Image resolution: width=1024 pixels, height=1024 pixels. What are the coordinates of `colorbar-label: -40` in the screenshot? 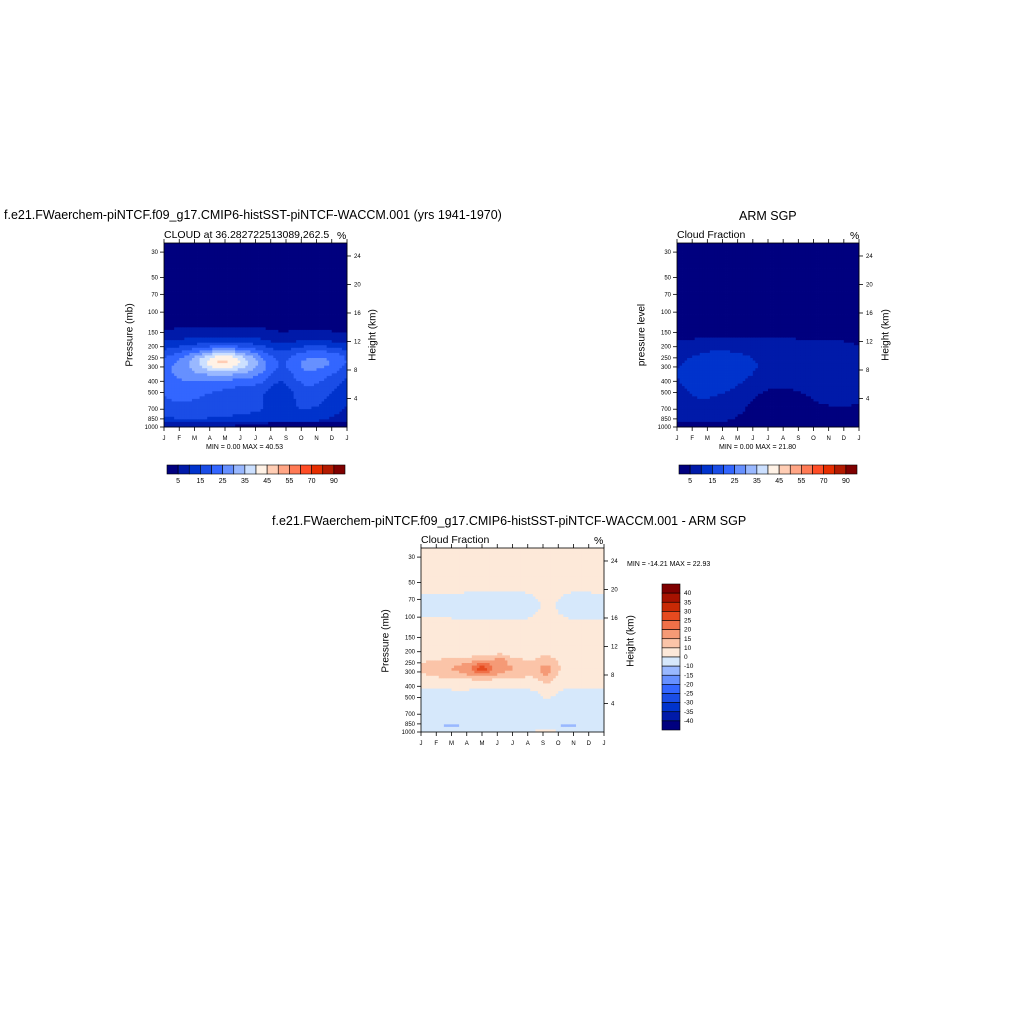 It's located at (689, 721).